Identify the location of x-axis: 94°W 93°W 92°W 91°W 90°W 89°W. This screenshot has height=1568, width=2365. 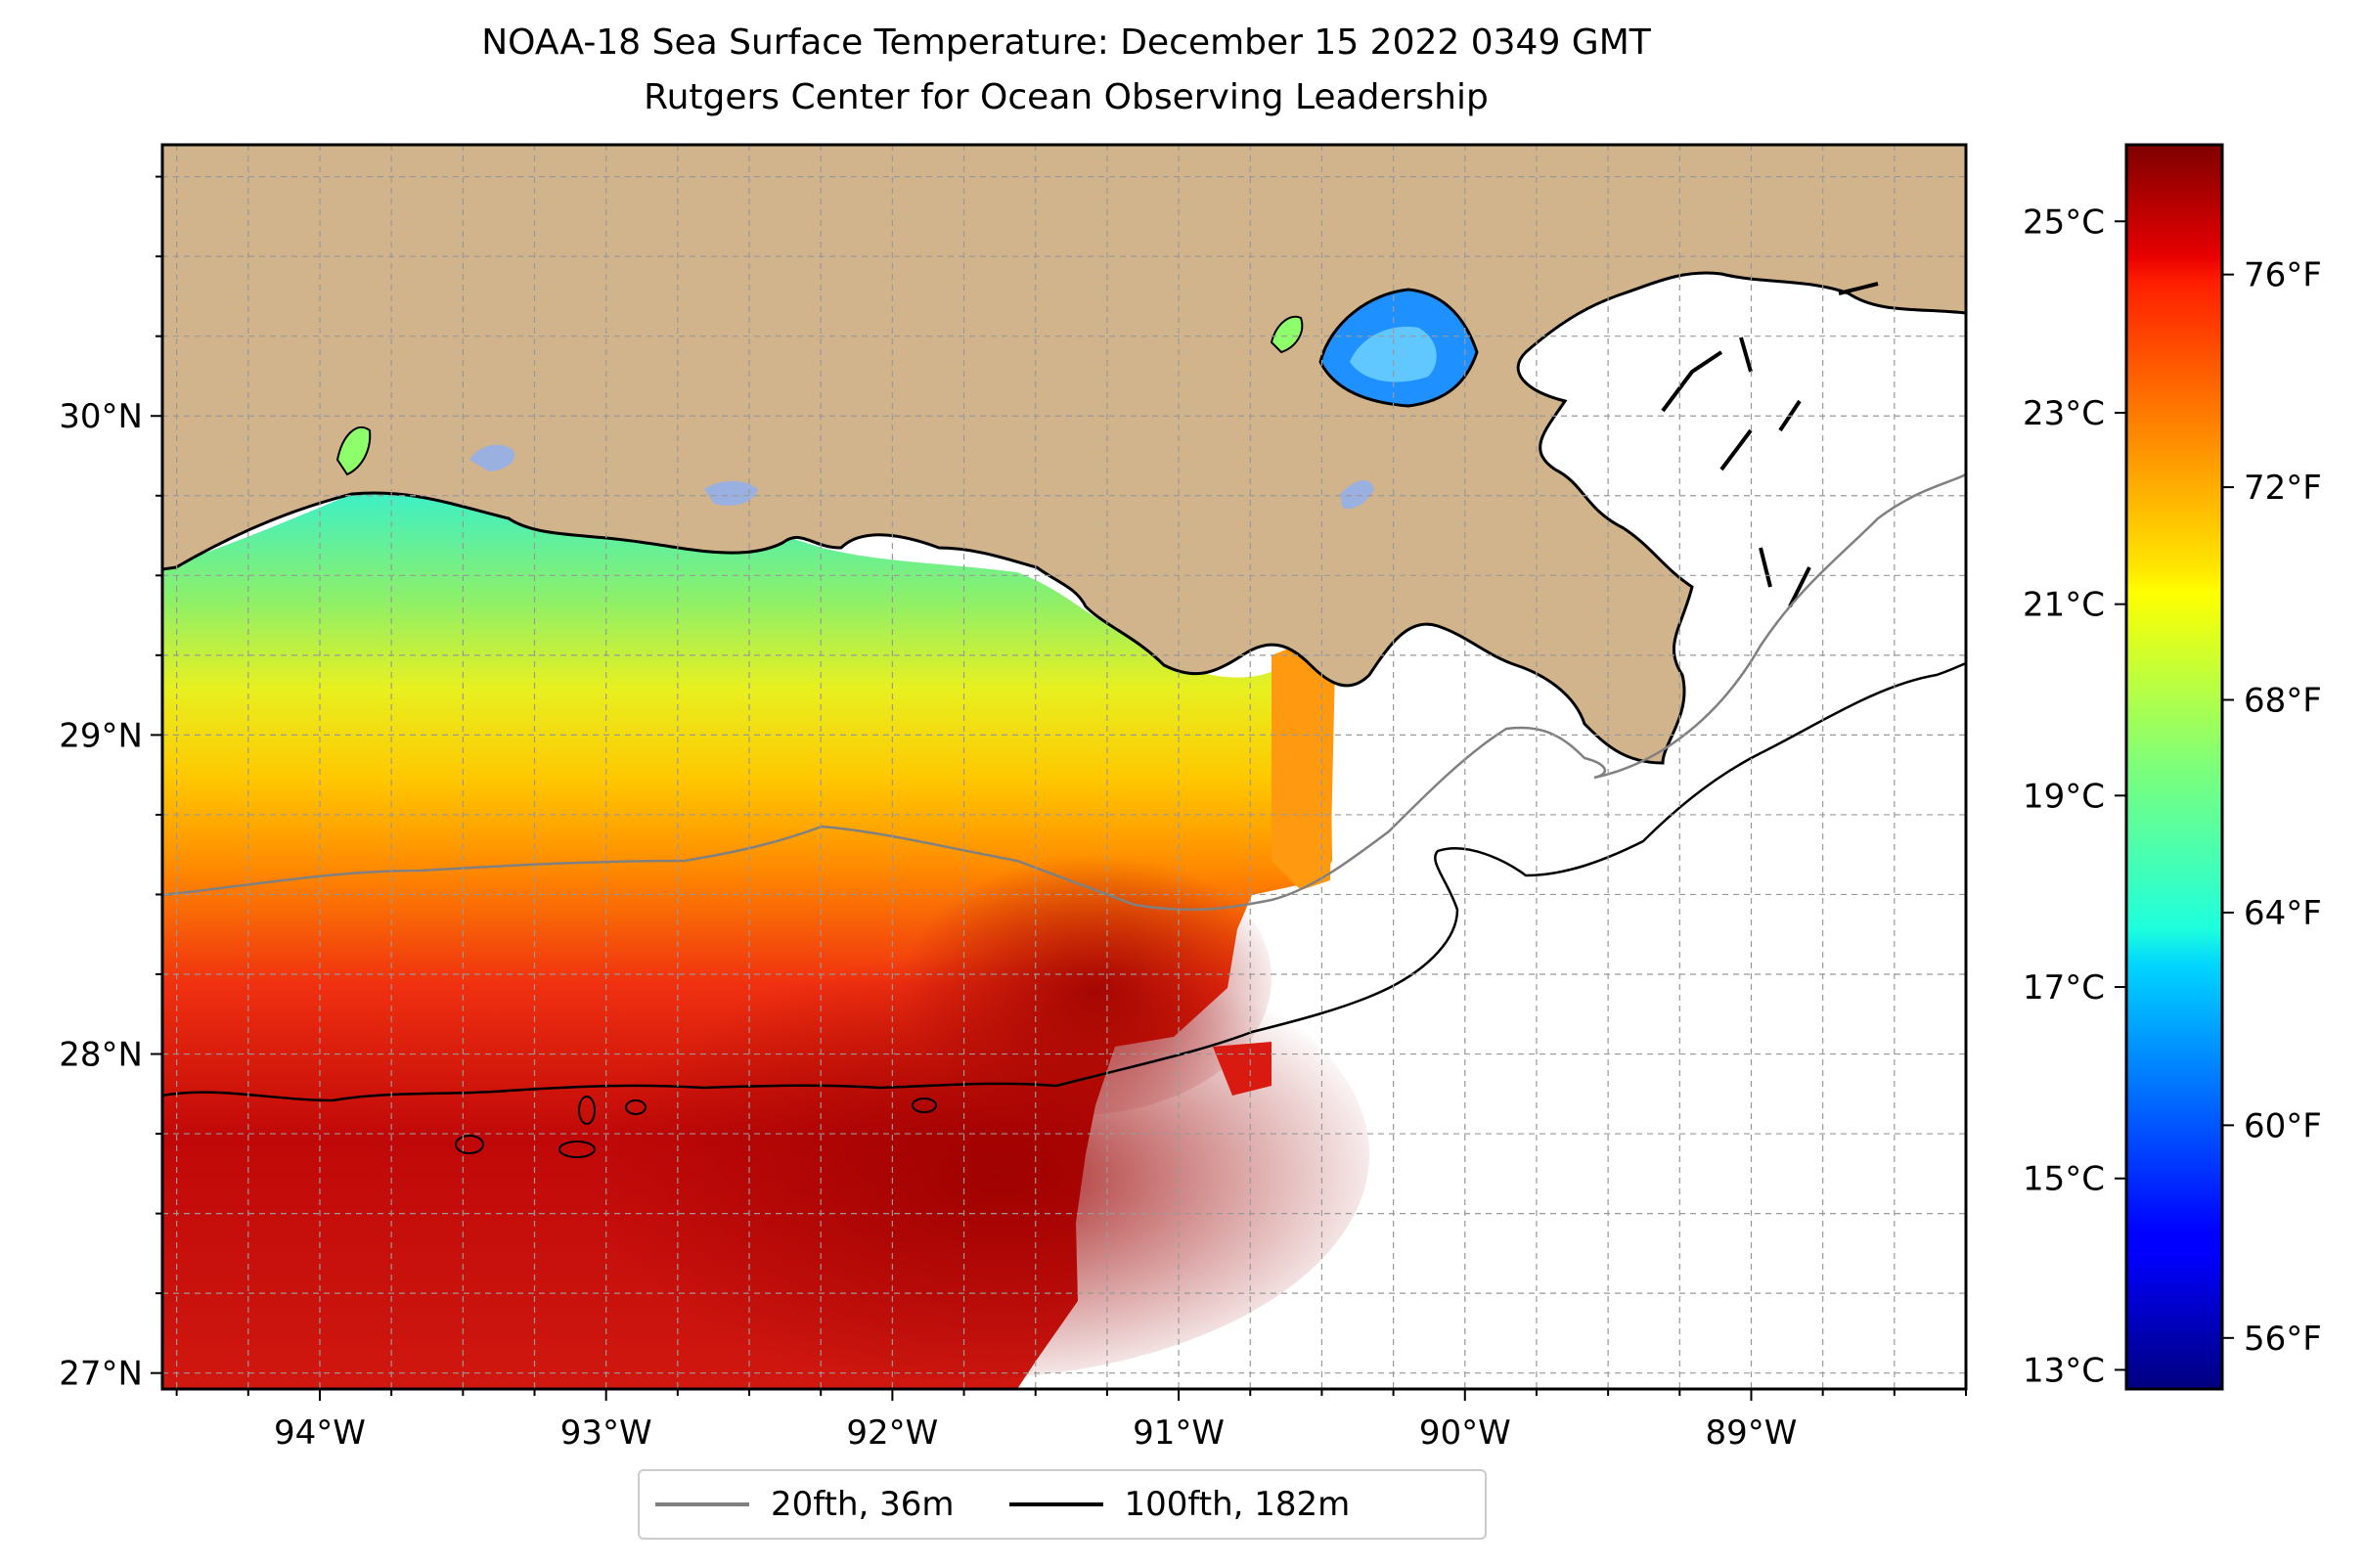
(1071, 1421).